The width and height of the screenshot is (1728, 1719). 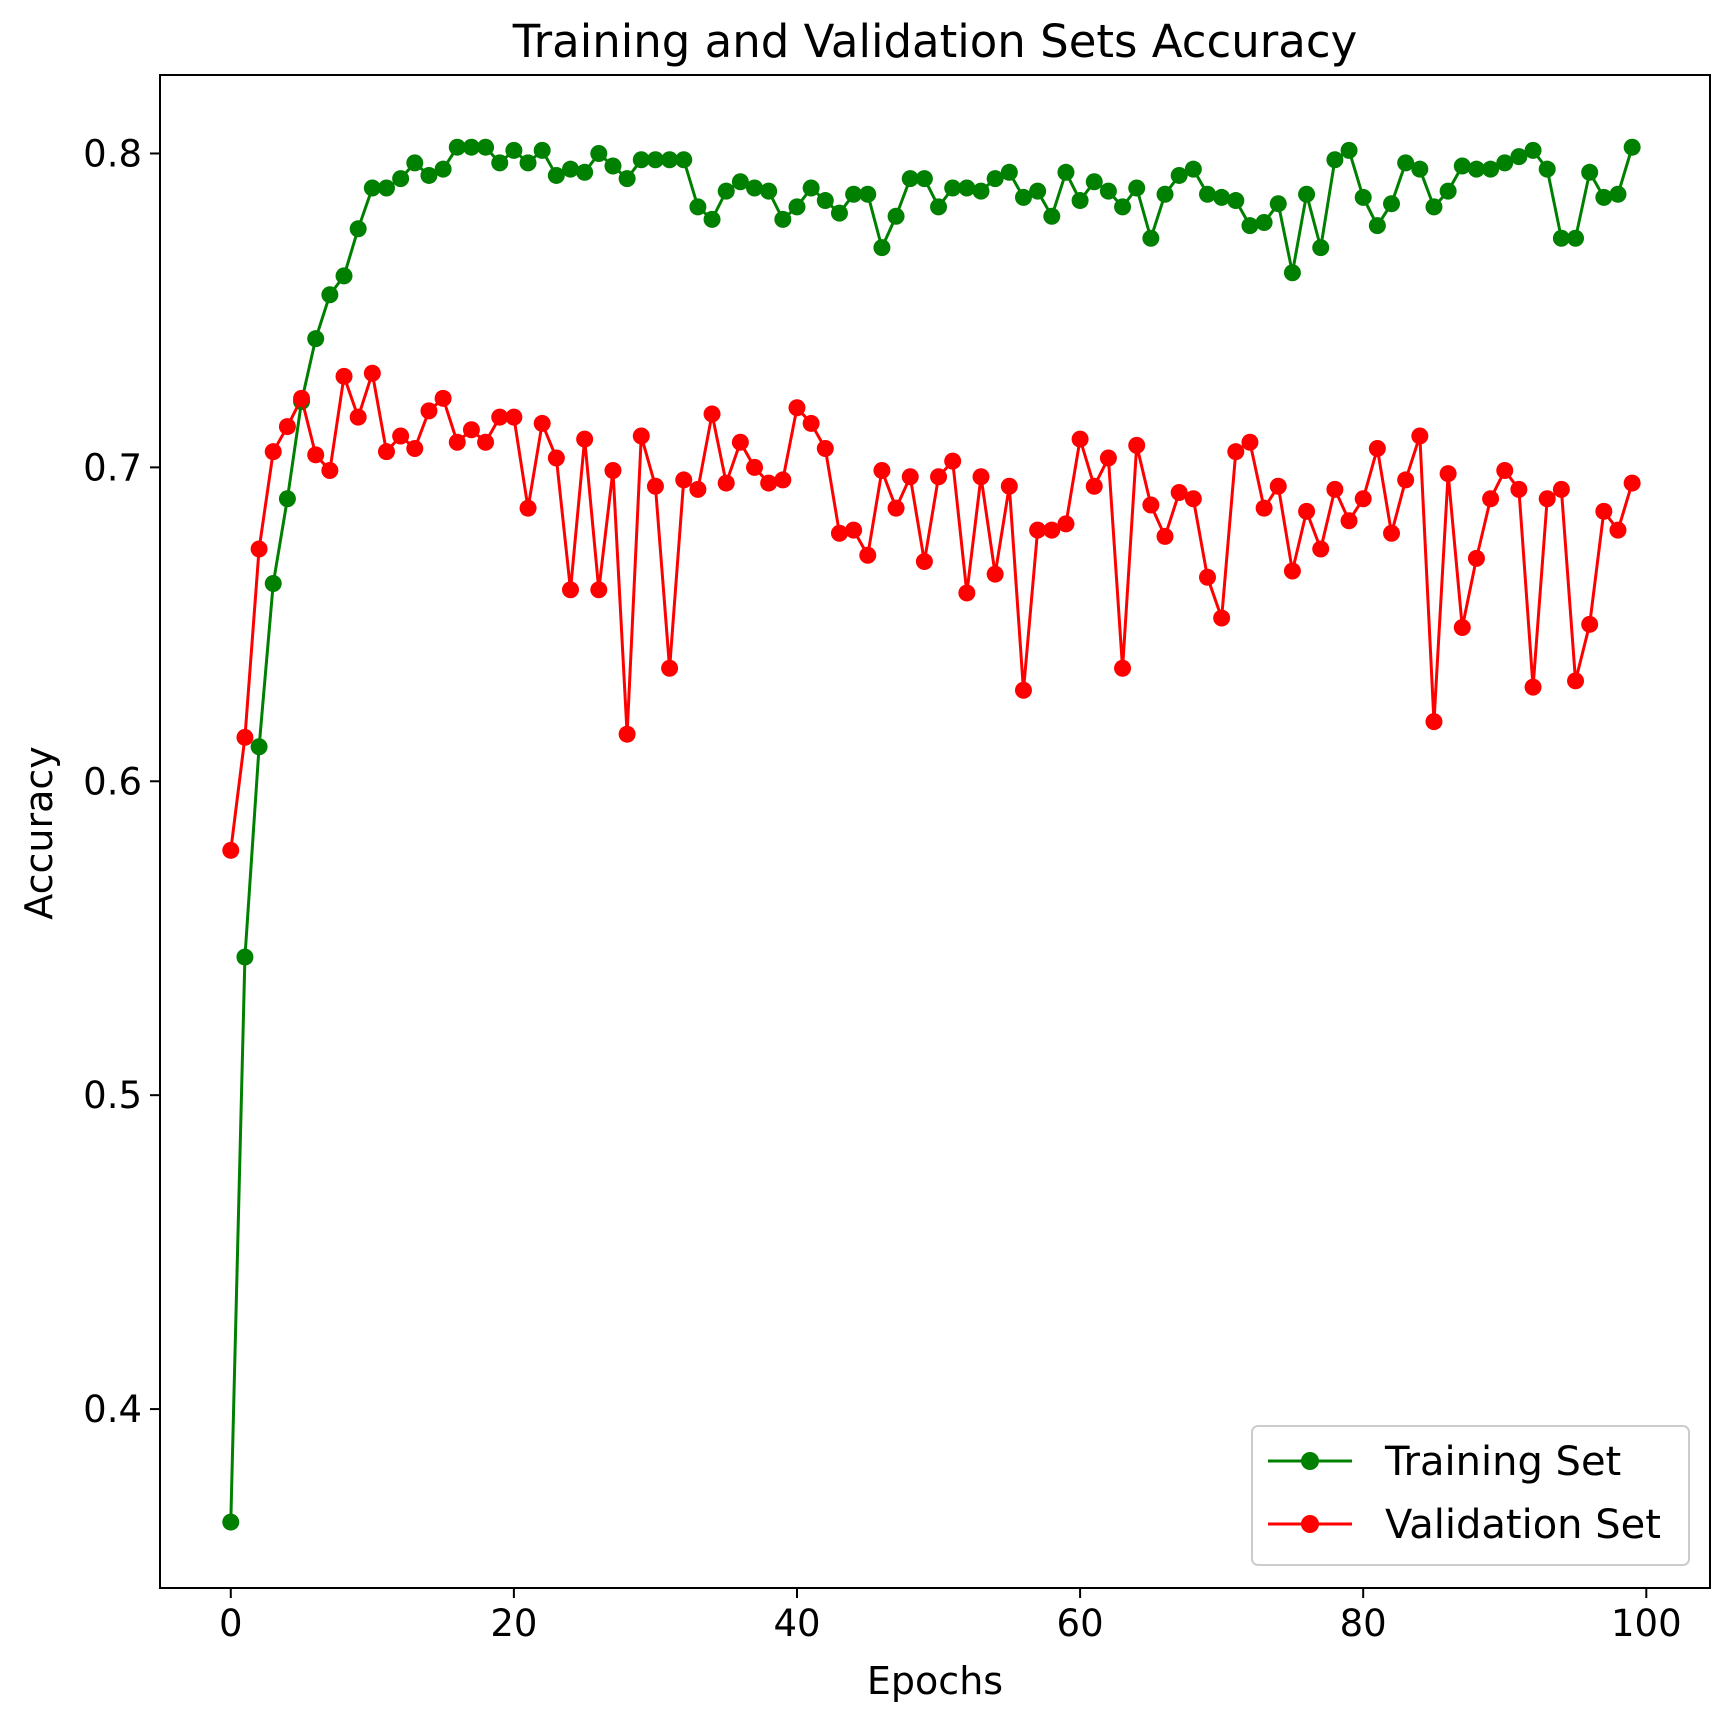 What do you see at coordinates (112, 467) in the screenshot?
I see `y-tick-label: 0.7` at bounding box center [112, 467].